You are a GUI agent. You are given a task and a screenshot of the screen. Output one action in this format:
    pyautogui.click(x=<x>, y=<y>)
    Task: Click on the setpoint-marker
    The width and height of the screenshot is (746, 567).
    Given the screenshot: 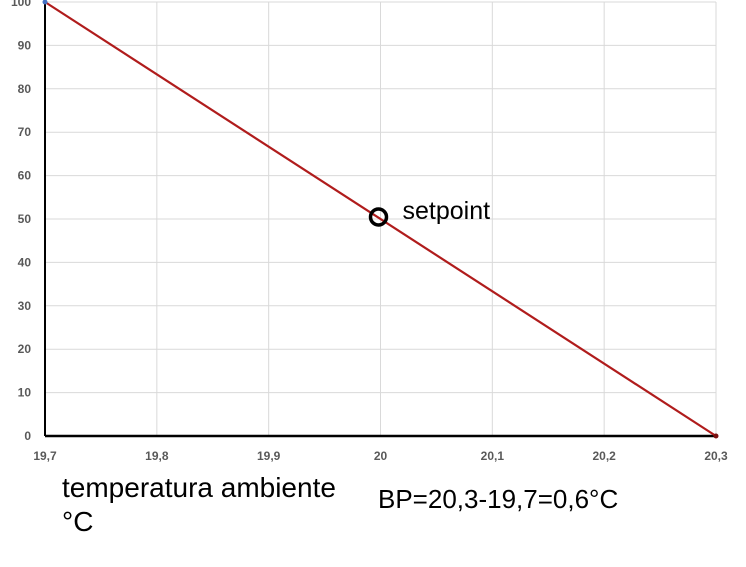 What is the action you would take?
    pyautogui.click(x=378, y=217)
    